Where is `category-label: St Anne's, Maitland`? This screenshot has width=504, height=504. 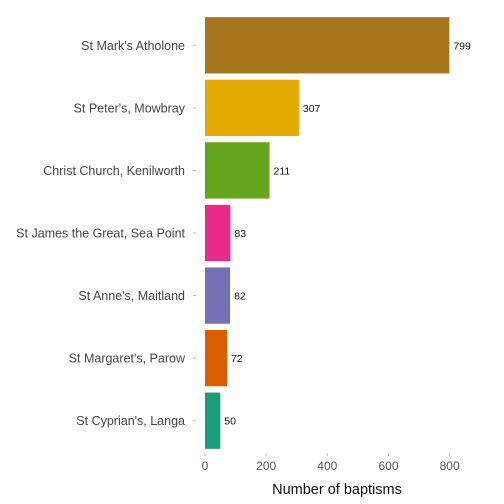 category-label: St Anne's, Maitland is located at coordinates (131, 296).